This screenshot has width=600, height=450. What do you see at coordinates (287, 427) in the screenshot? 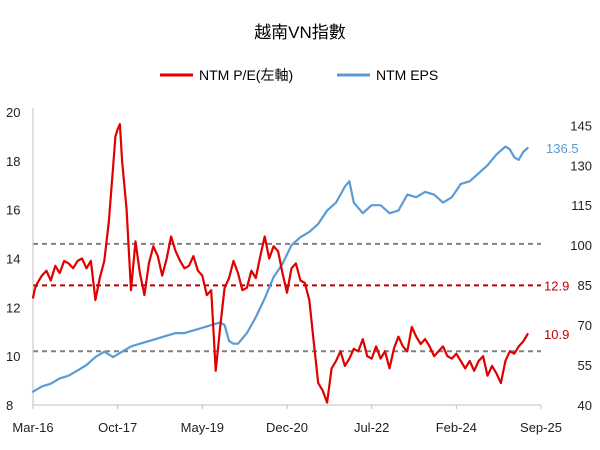
I see `x-tick-label: Dec-20` at bounding box center [287, 427].